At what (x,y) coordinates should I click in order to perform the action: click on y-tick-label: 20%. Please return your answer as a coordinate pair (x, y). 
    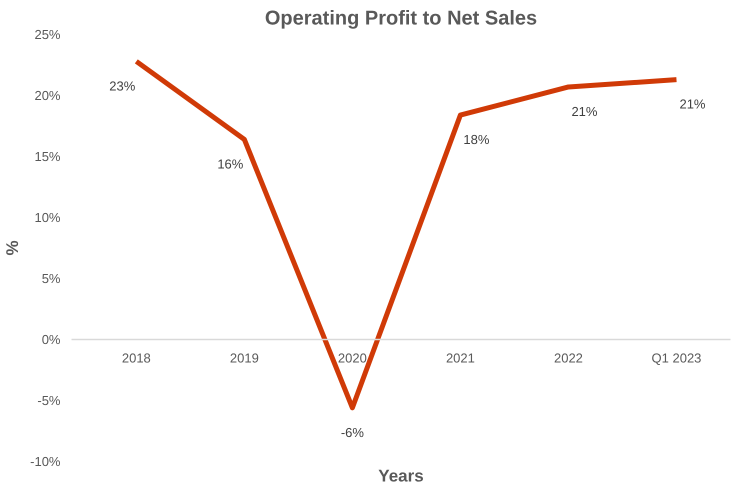
    Looking at the image, I should click on (47, 95).